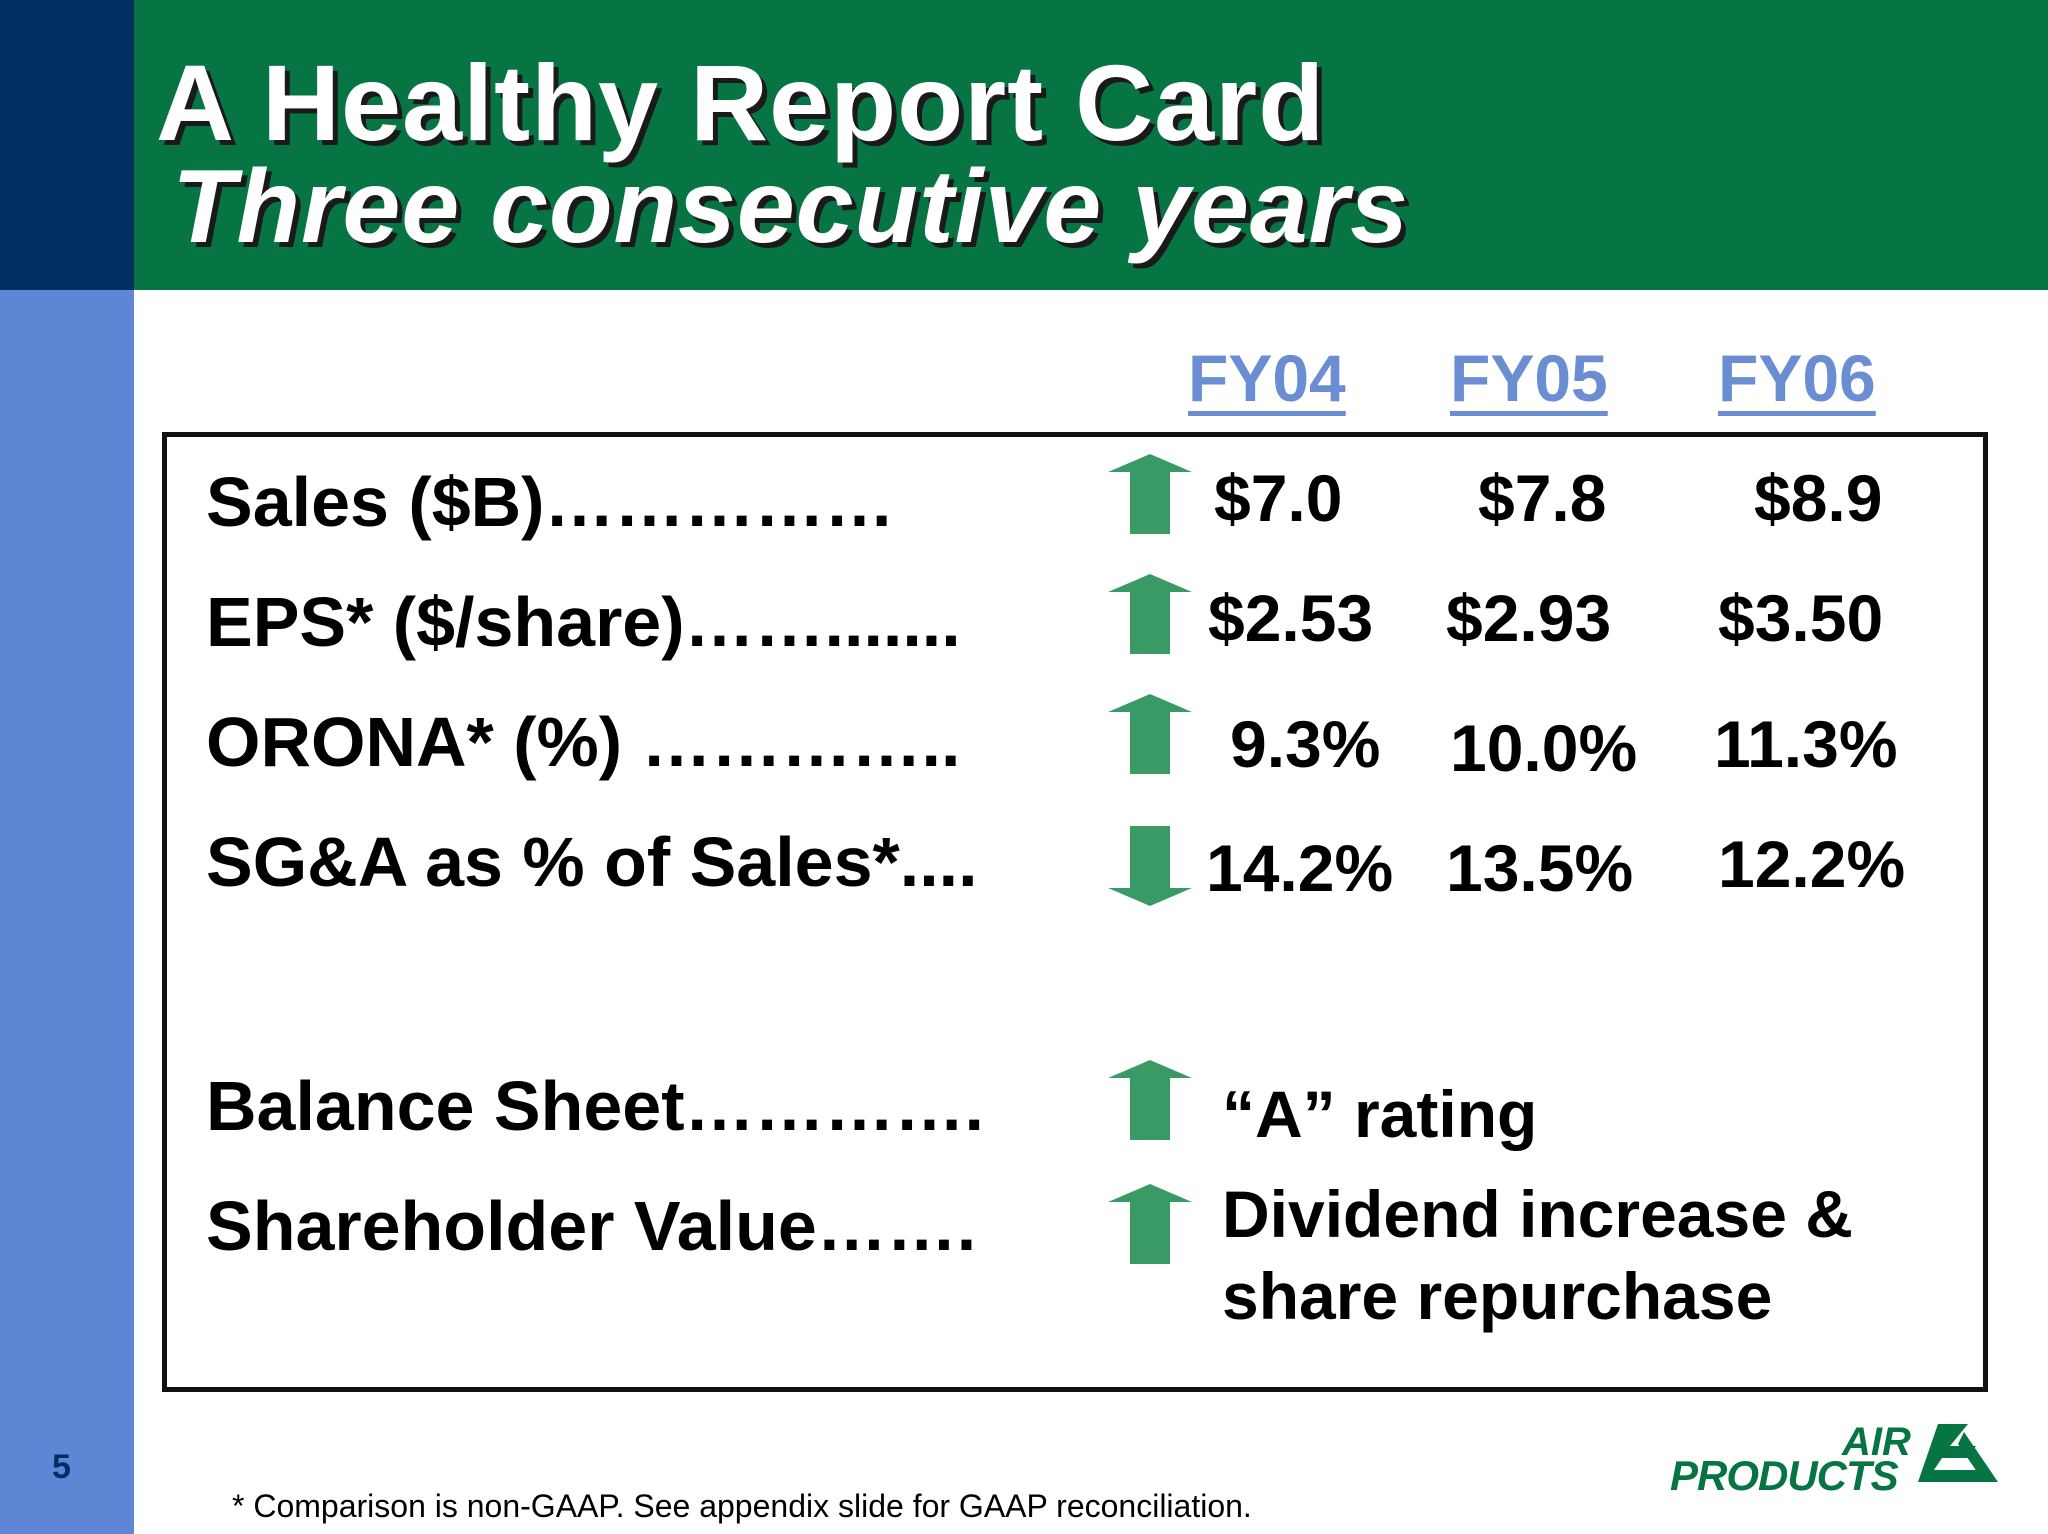  What do you see at coordinates (1150, 866) in the screenshot?
I see `down-arrow-icon` at bounding box center [1150, 866].